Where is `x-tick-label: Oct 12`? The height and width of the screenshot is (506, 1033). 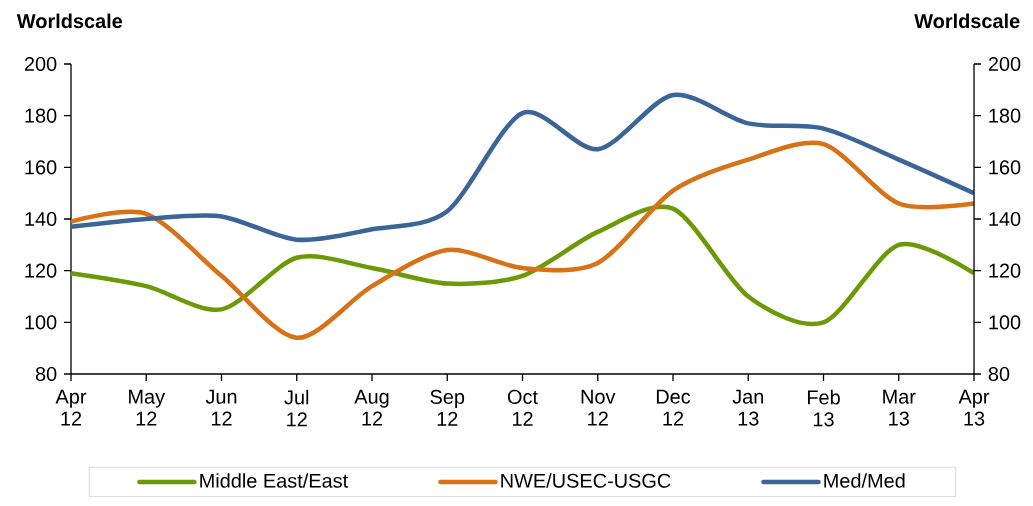 x-tick-label: Oct 12 is located at coordinates (522, 407).